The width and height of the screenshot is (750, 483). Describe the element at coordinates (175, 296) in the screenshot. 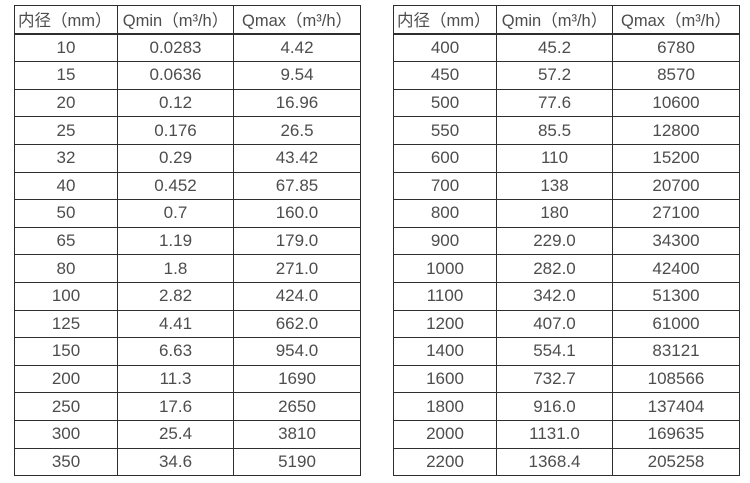

I see `cell-qmin: 2.82` at that location.